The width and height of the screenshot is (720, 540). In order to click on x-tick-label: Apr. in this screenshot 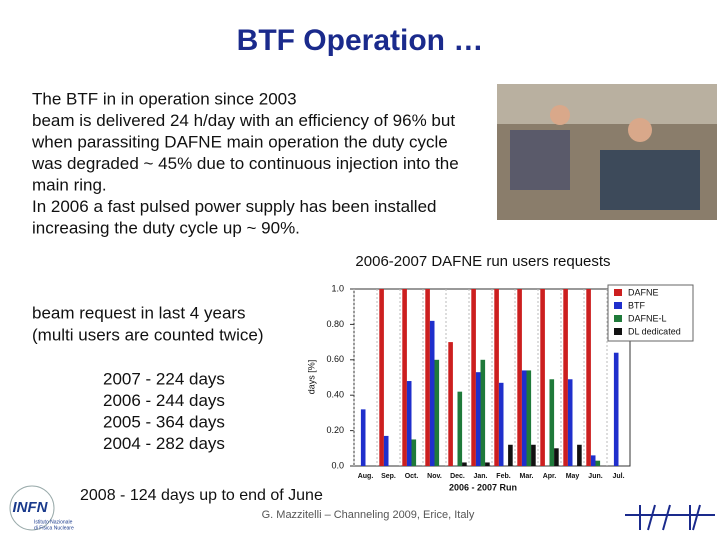, I will do `click(550, 476)`.